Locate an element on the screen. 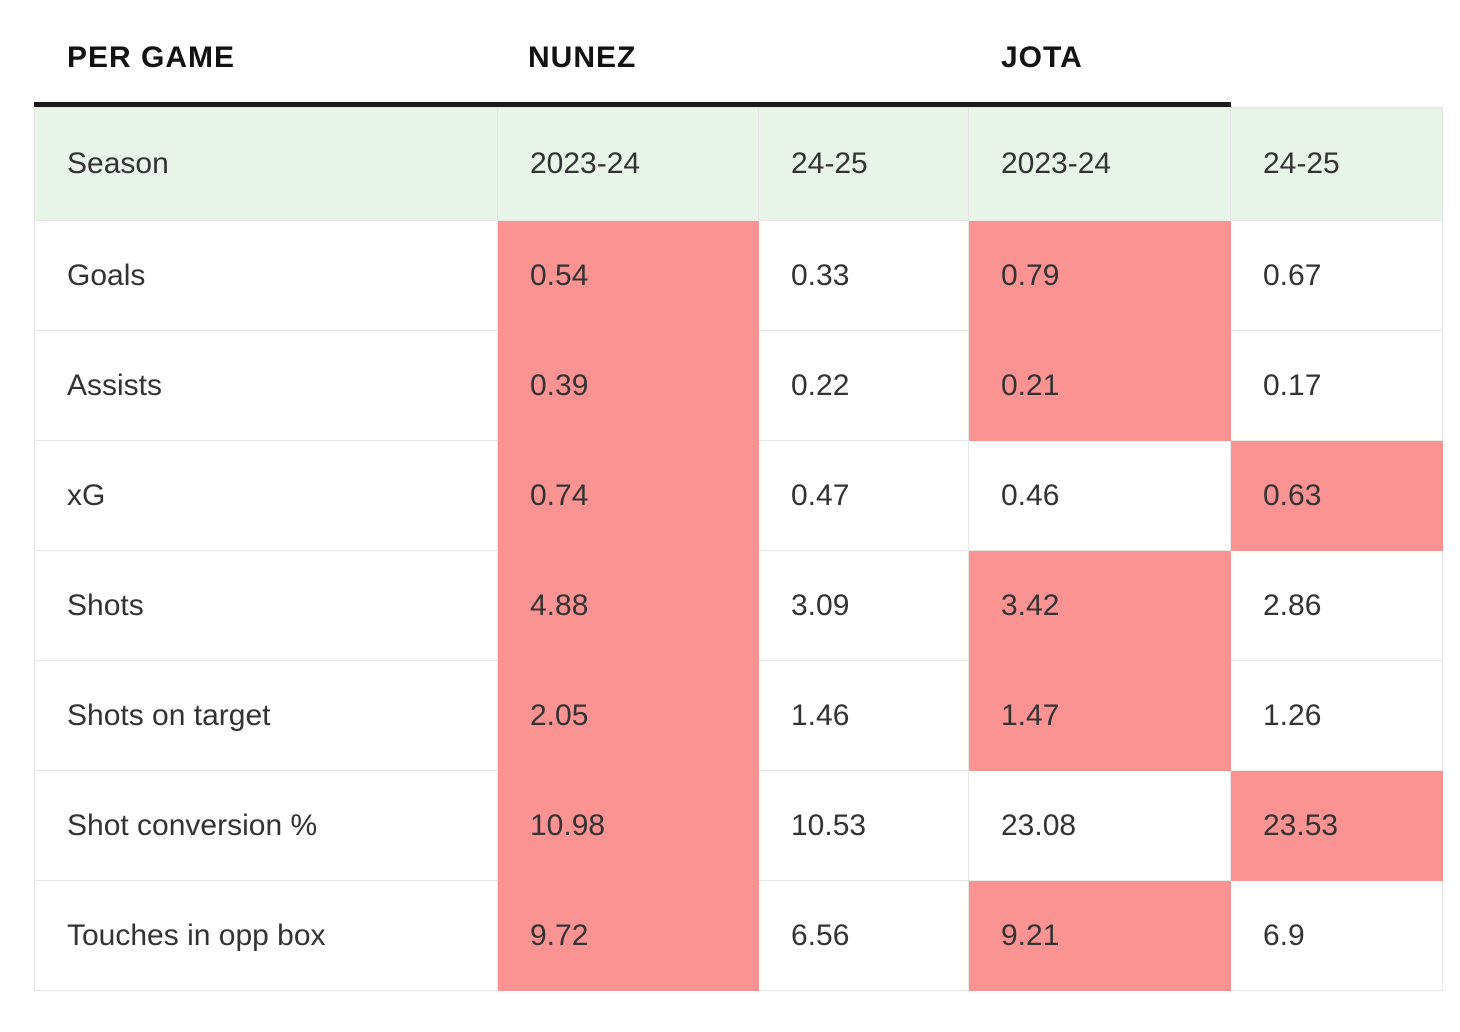 This screenshot has width=1460, height=1032. season-jota-2023-24: 2023-24 is located at coordinates (1099, 164).